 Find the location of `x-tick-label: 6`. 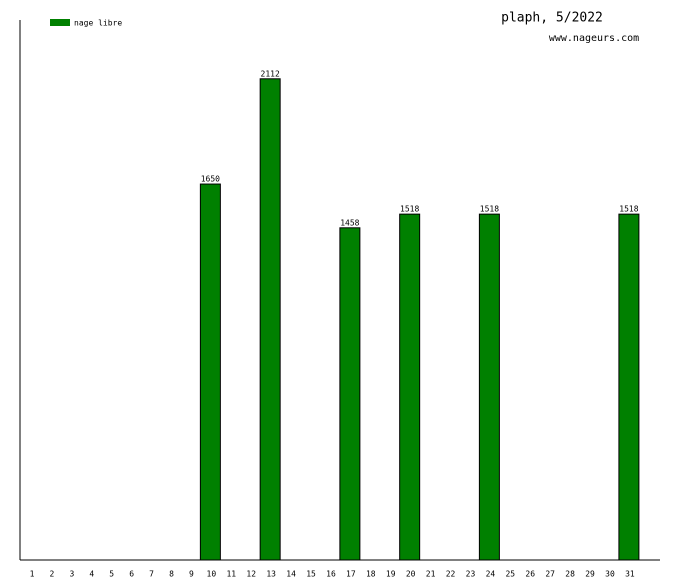

x-tick-label: 6 is located at coordinates (131, 574).